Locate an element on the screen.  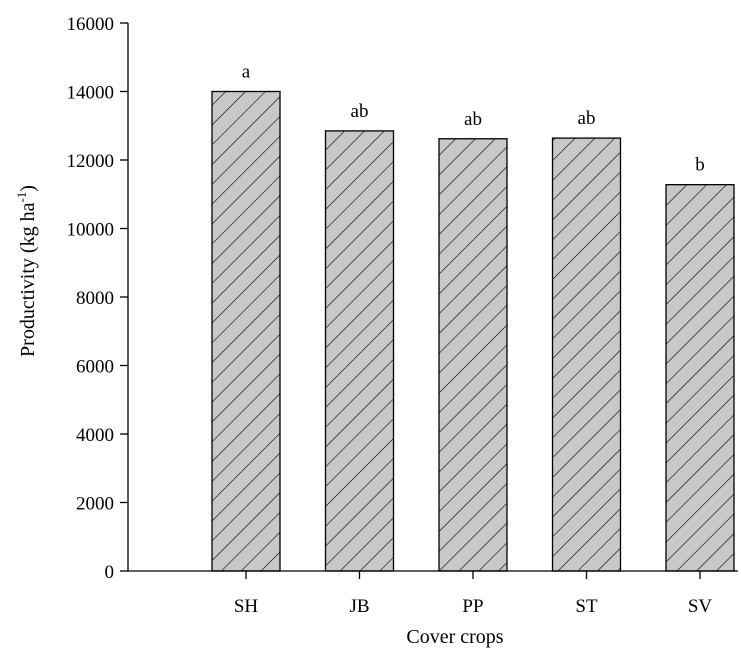
y-axis-title: Productivity (kg ha-1) is located at coordinates (26, 271).